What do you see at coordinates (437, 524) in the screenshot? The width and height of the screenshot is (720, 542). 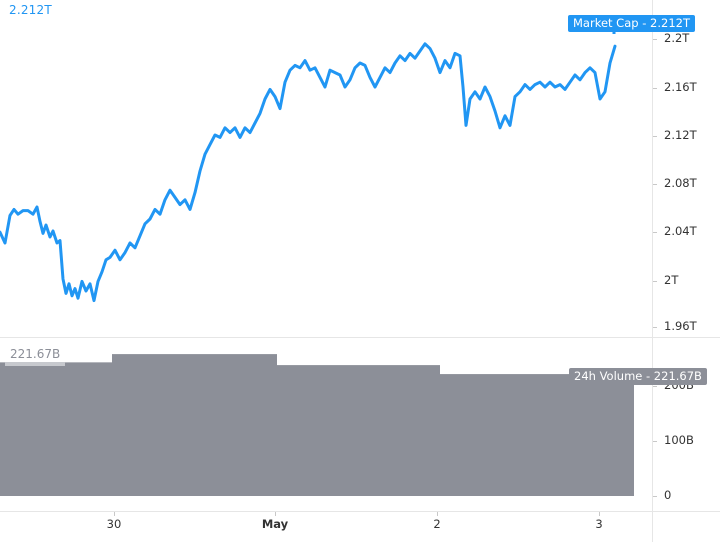 I see `time-axis-label: 2` at bounding box center [437, 524].